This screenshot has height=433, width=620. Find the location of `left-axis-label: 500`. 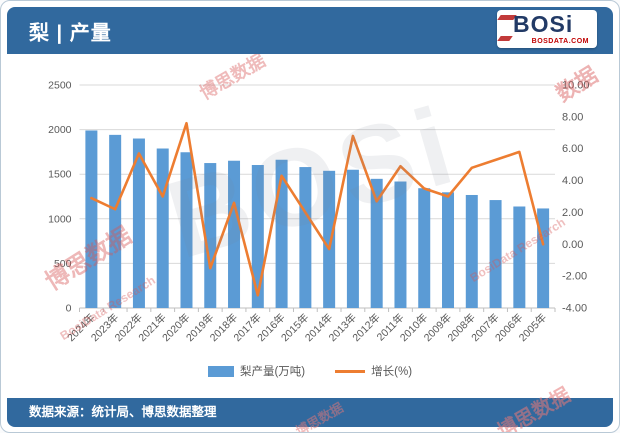

left-axis-label: 500 is located at coordinates (63, 264).